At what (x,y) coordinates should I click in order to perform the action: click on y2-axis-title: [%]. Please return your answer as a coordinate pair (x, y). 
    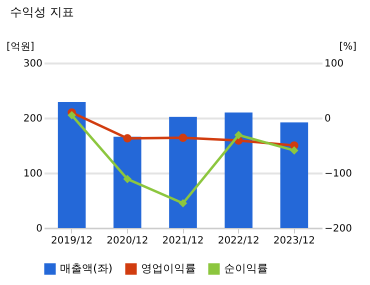
    Looking at the image, I should click on (348, 47).